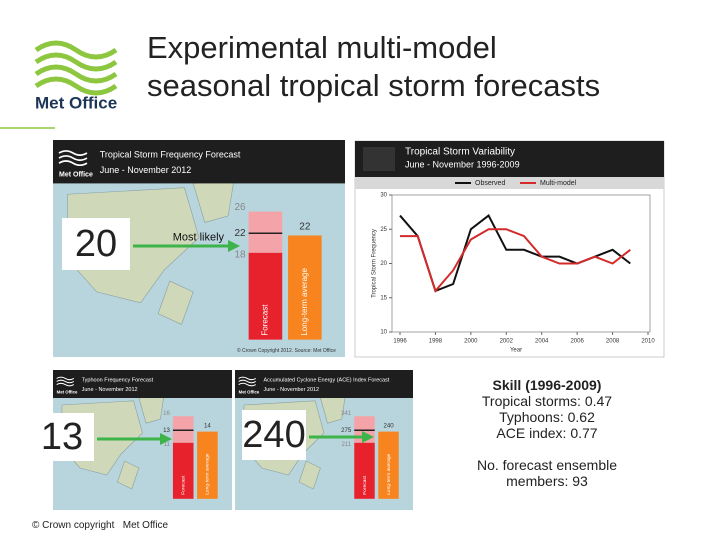 This screenshot has height=540, width=720. Describe the element at coordinates (558, 183) in the screenshot. I see `legend-label: Multi-model` at that location.